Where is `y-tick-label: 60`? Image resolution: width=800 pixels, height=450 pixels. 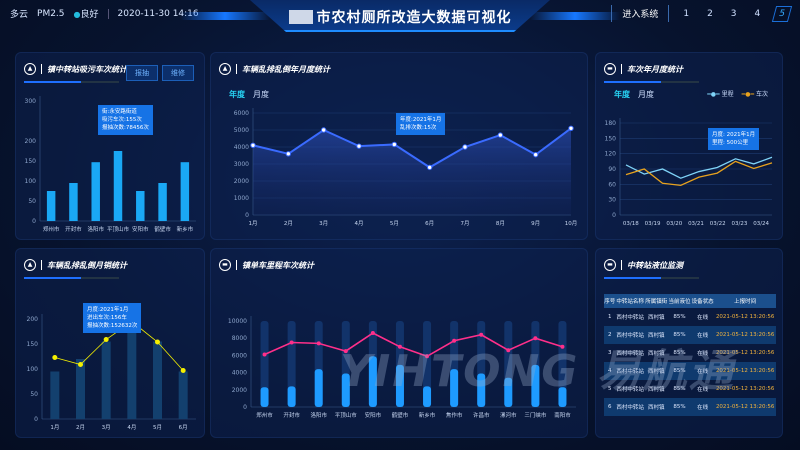
y-tick-label: 60 is located at coordinates (612, 184).